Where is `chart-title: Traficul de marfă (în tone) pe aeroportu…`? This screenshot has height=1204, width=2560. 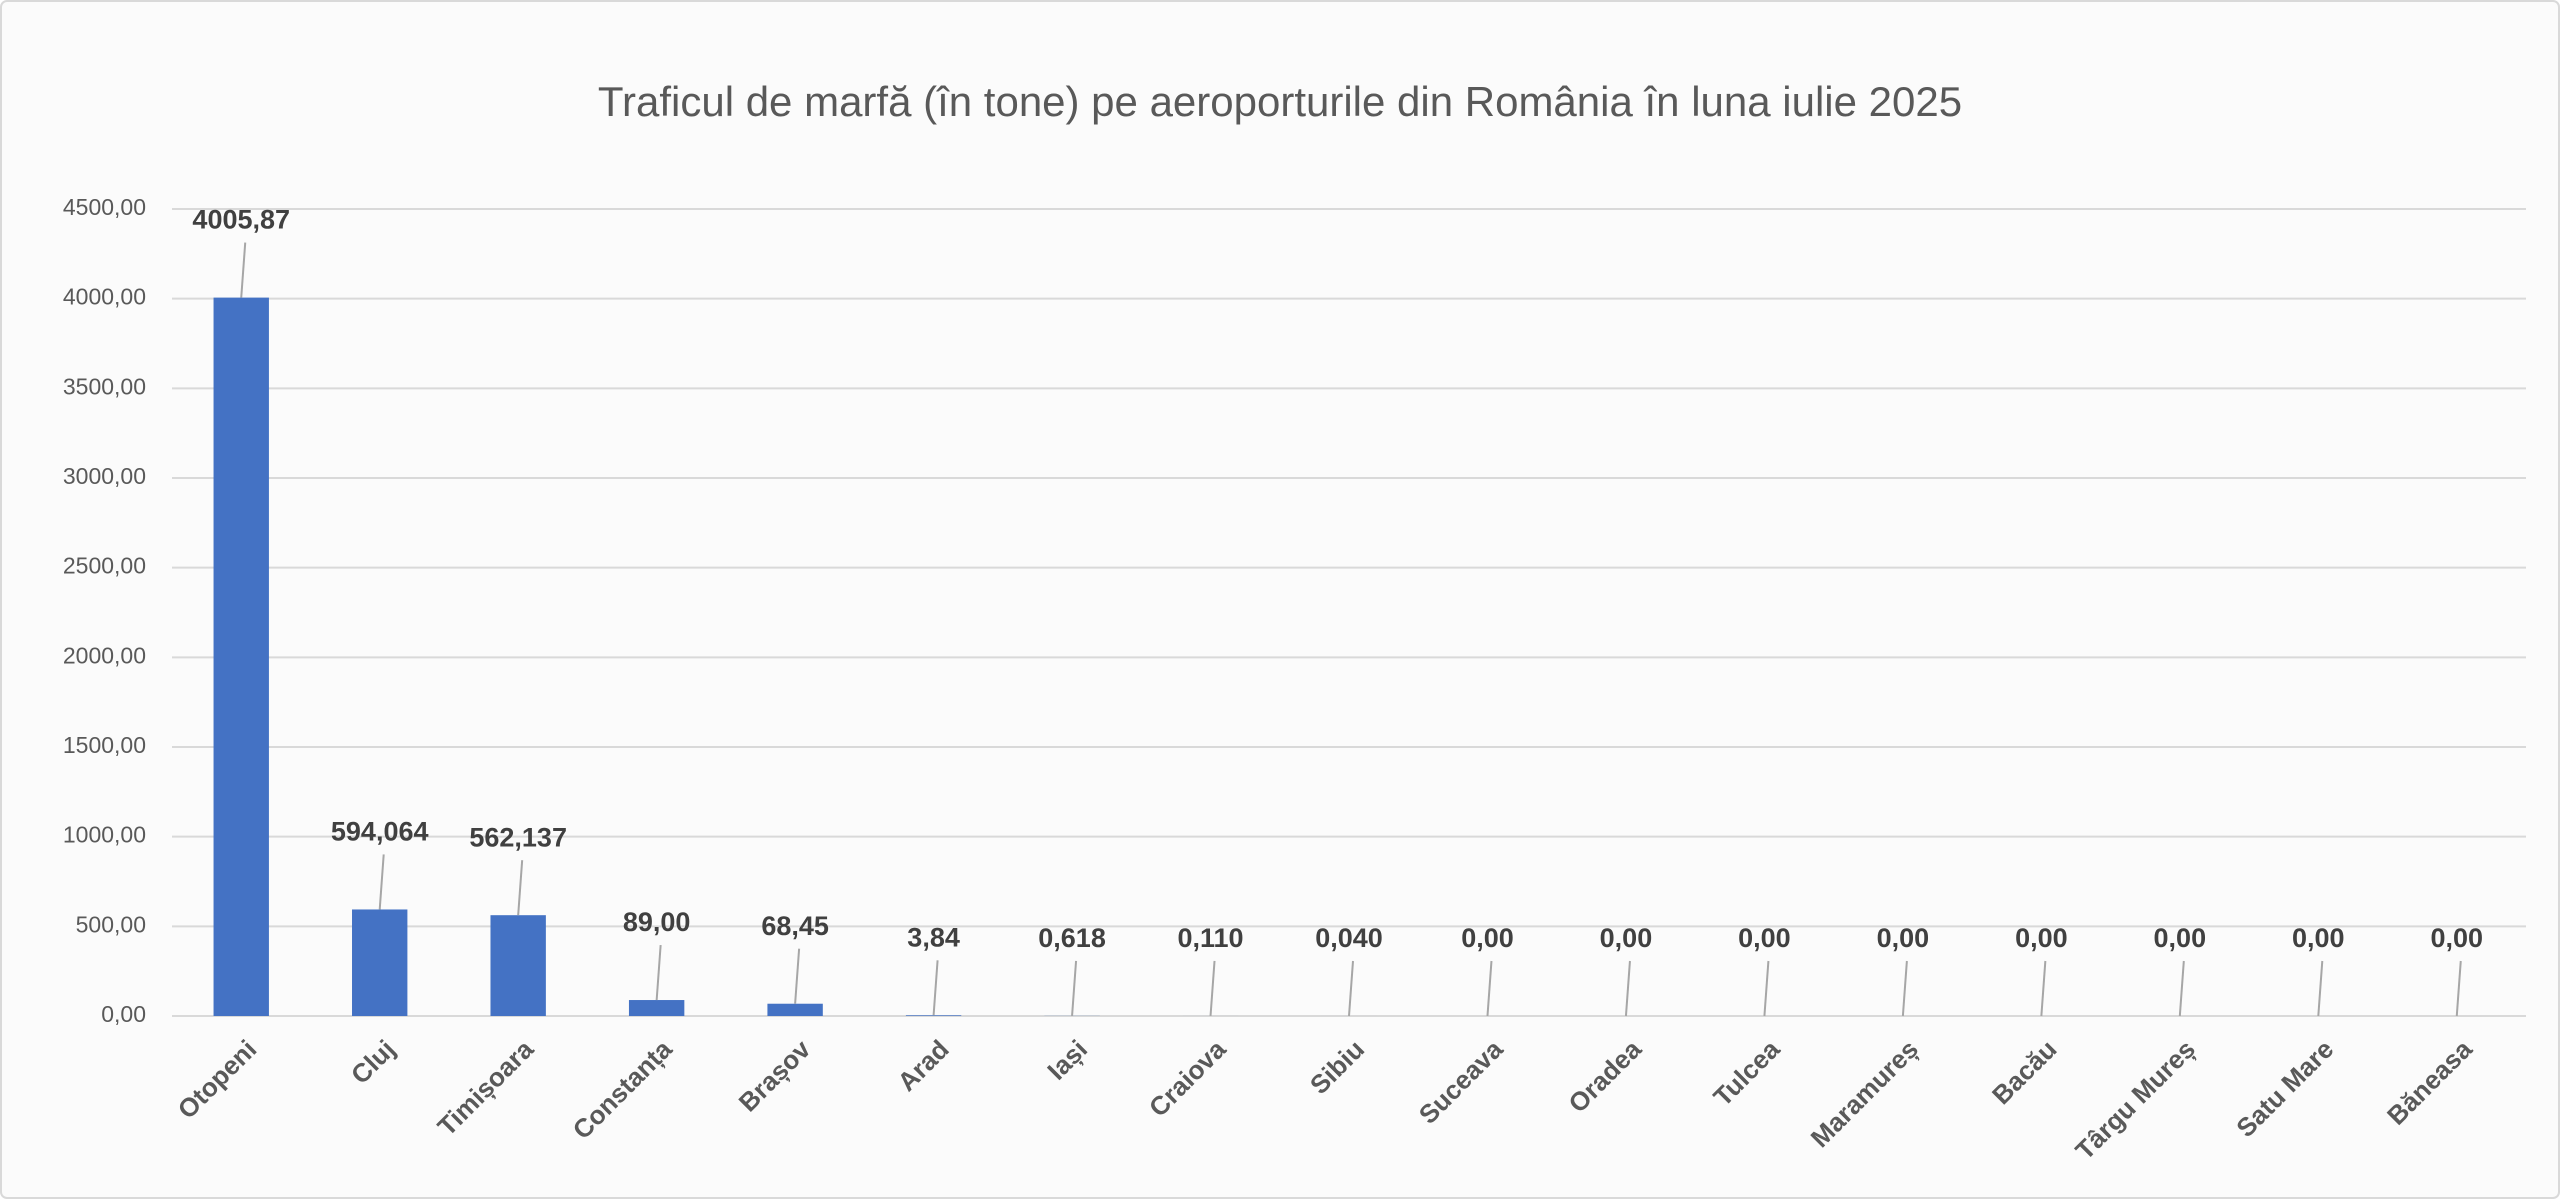 chart-title: Traficul de marfă (în tone) pe aeroportu… is located at coordinates (1280, 101).